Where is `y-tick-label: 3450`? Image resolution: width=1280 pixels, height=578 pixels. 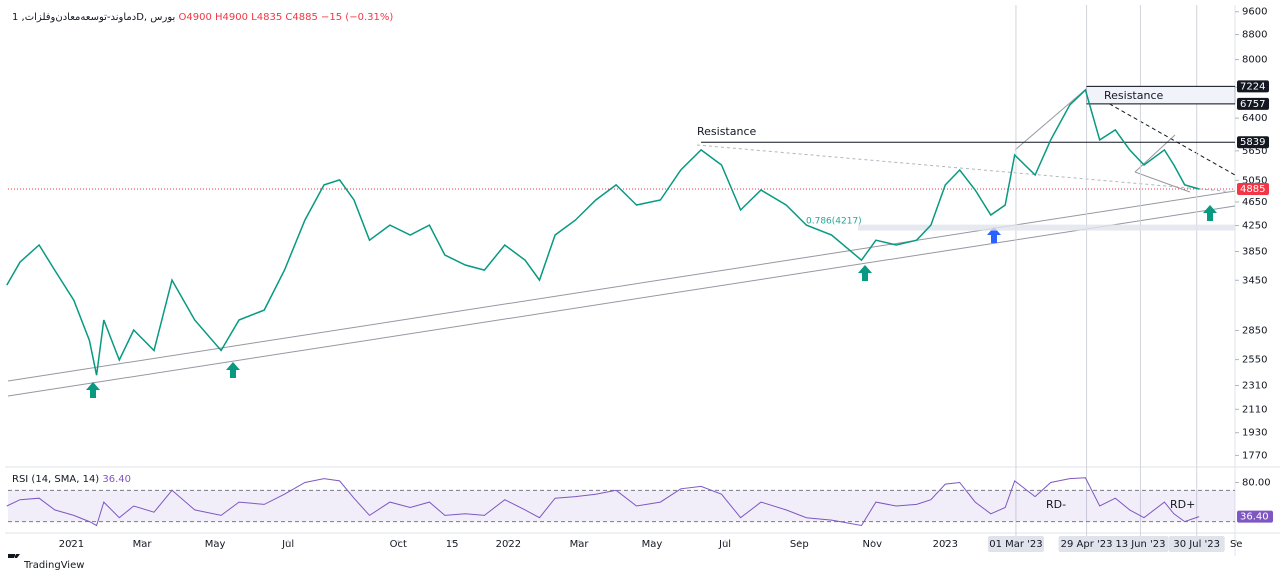 y-tick-label: 3450 is located at coordinates (1254, 280).